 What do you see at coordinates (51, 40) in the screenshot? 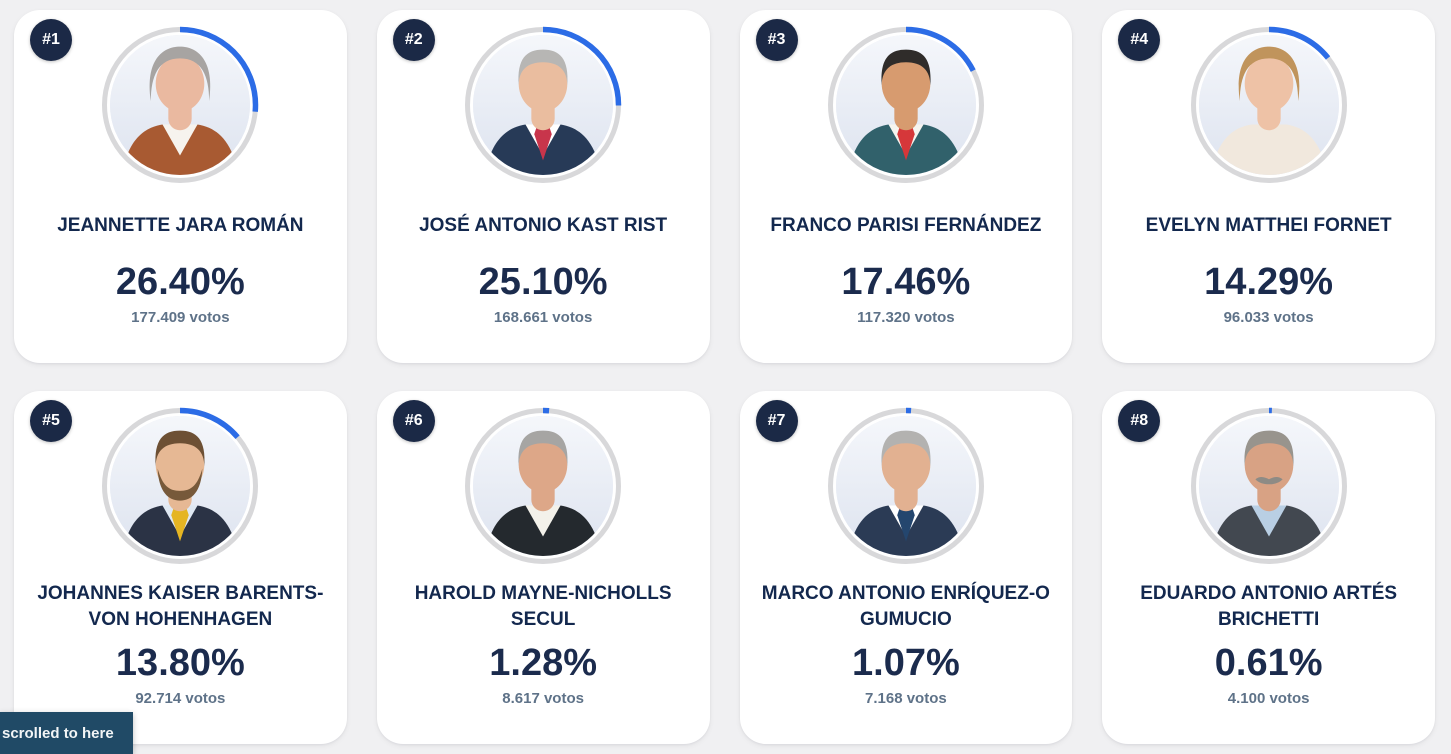
I see `rank-badge: #1` at bounding box center [51, 40].